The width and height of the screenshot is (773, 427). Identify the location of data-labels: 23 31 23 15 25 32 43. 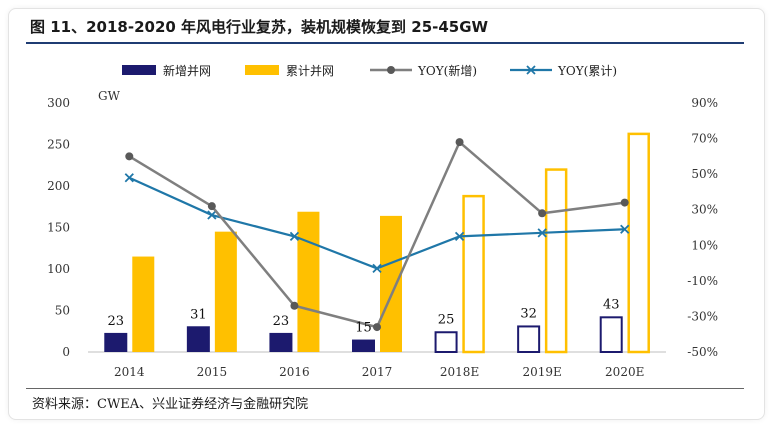
(364, 316).